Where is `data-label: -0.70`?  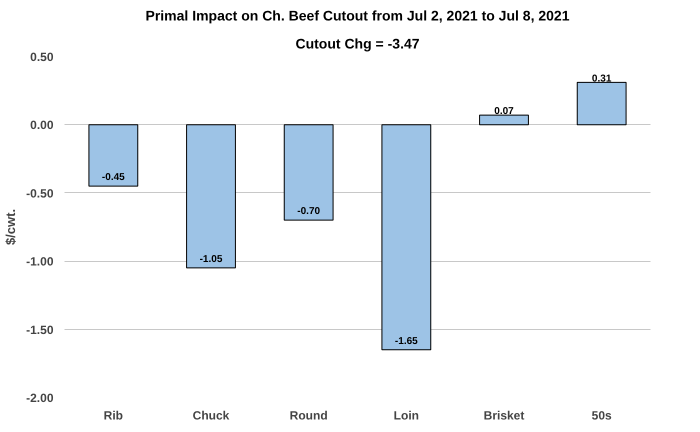
data-label: -0.70 is located at coordinates (308, 212).